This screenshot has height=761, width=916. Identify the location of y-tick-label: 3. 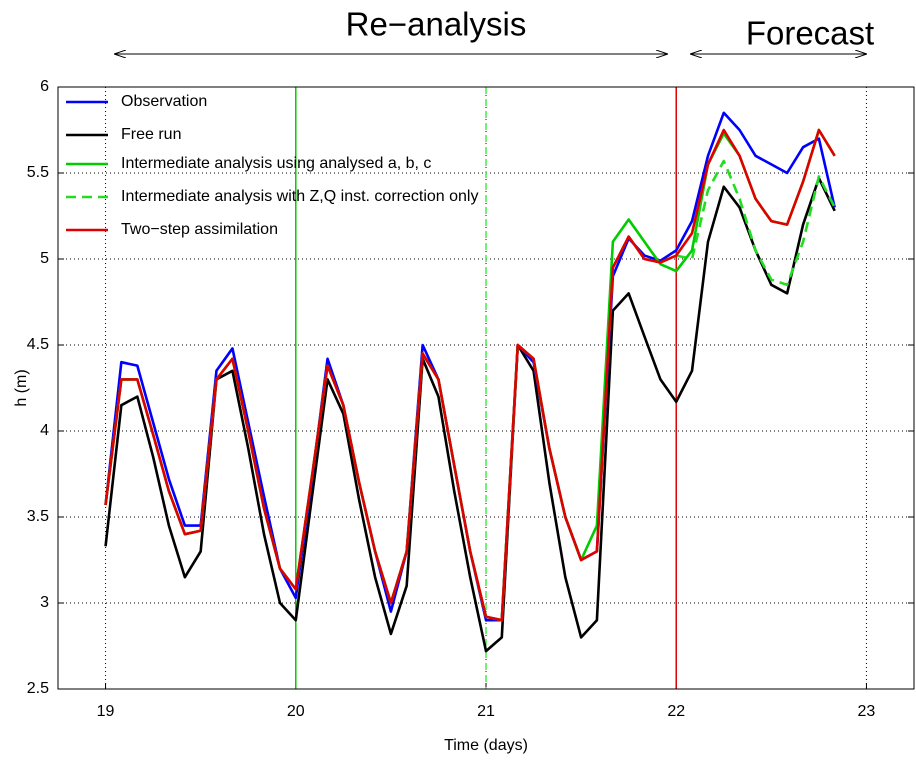
(44, 602).